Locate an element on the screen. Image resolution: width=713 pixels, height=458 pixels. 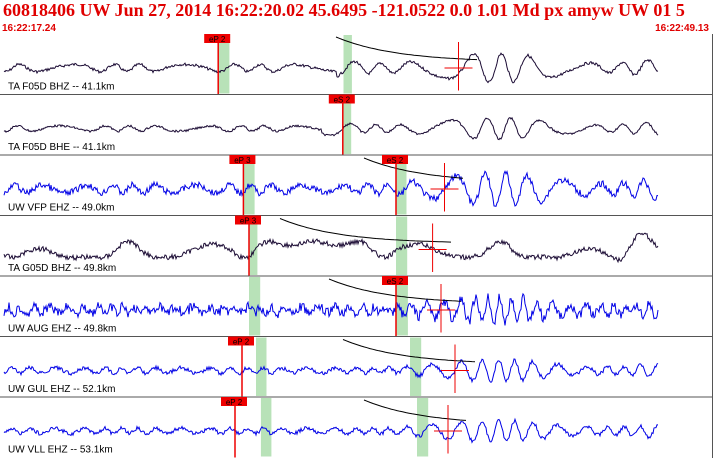
station-label: TA F05D BHZ -- 41.1km is located at coordinates (61, 87).